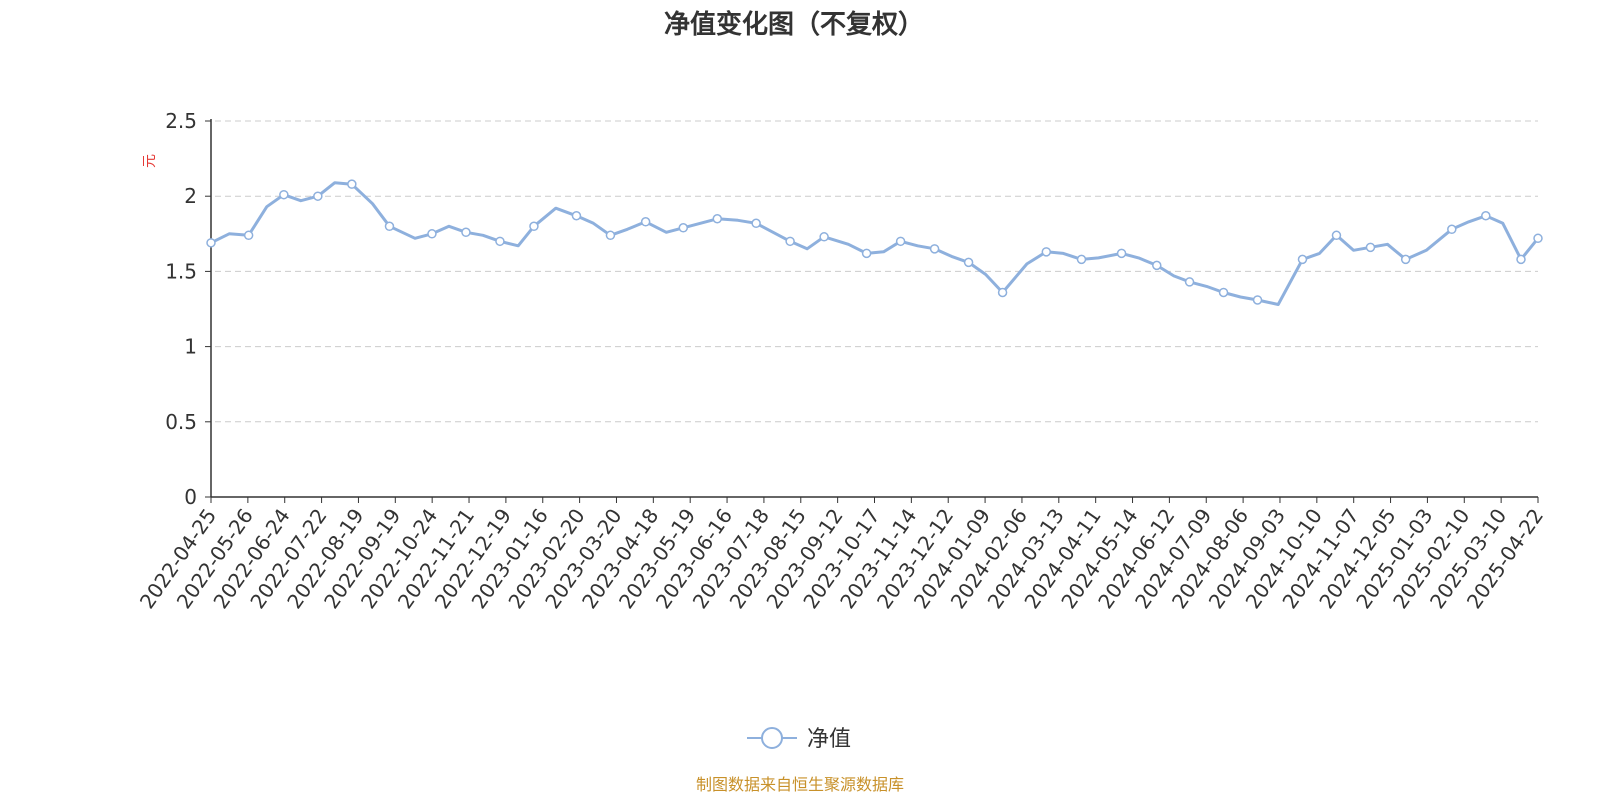 The height and width of the screenshot is (800, 1600). What do you see at coordinates (190, 347) in the screenshot?
I see `y-tick-label: 1` at bounding box center [190, 347].